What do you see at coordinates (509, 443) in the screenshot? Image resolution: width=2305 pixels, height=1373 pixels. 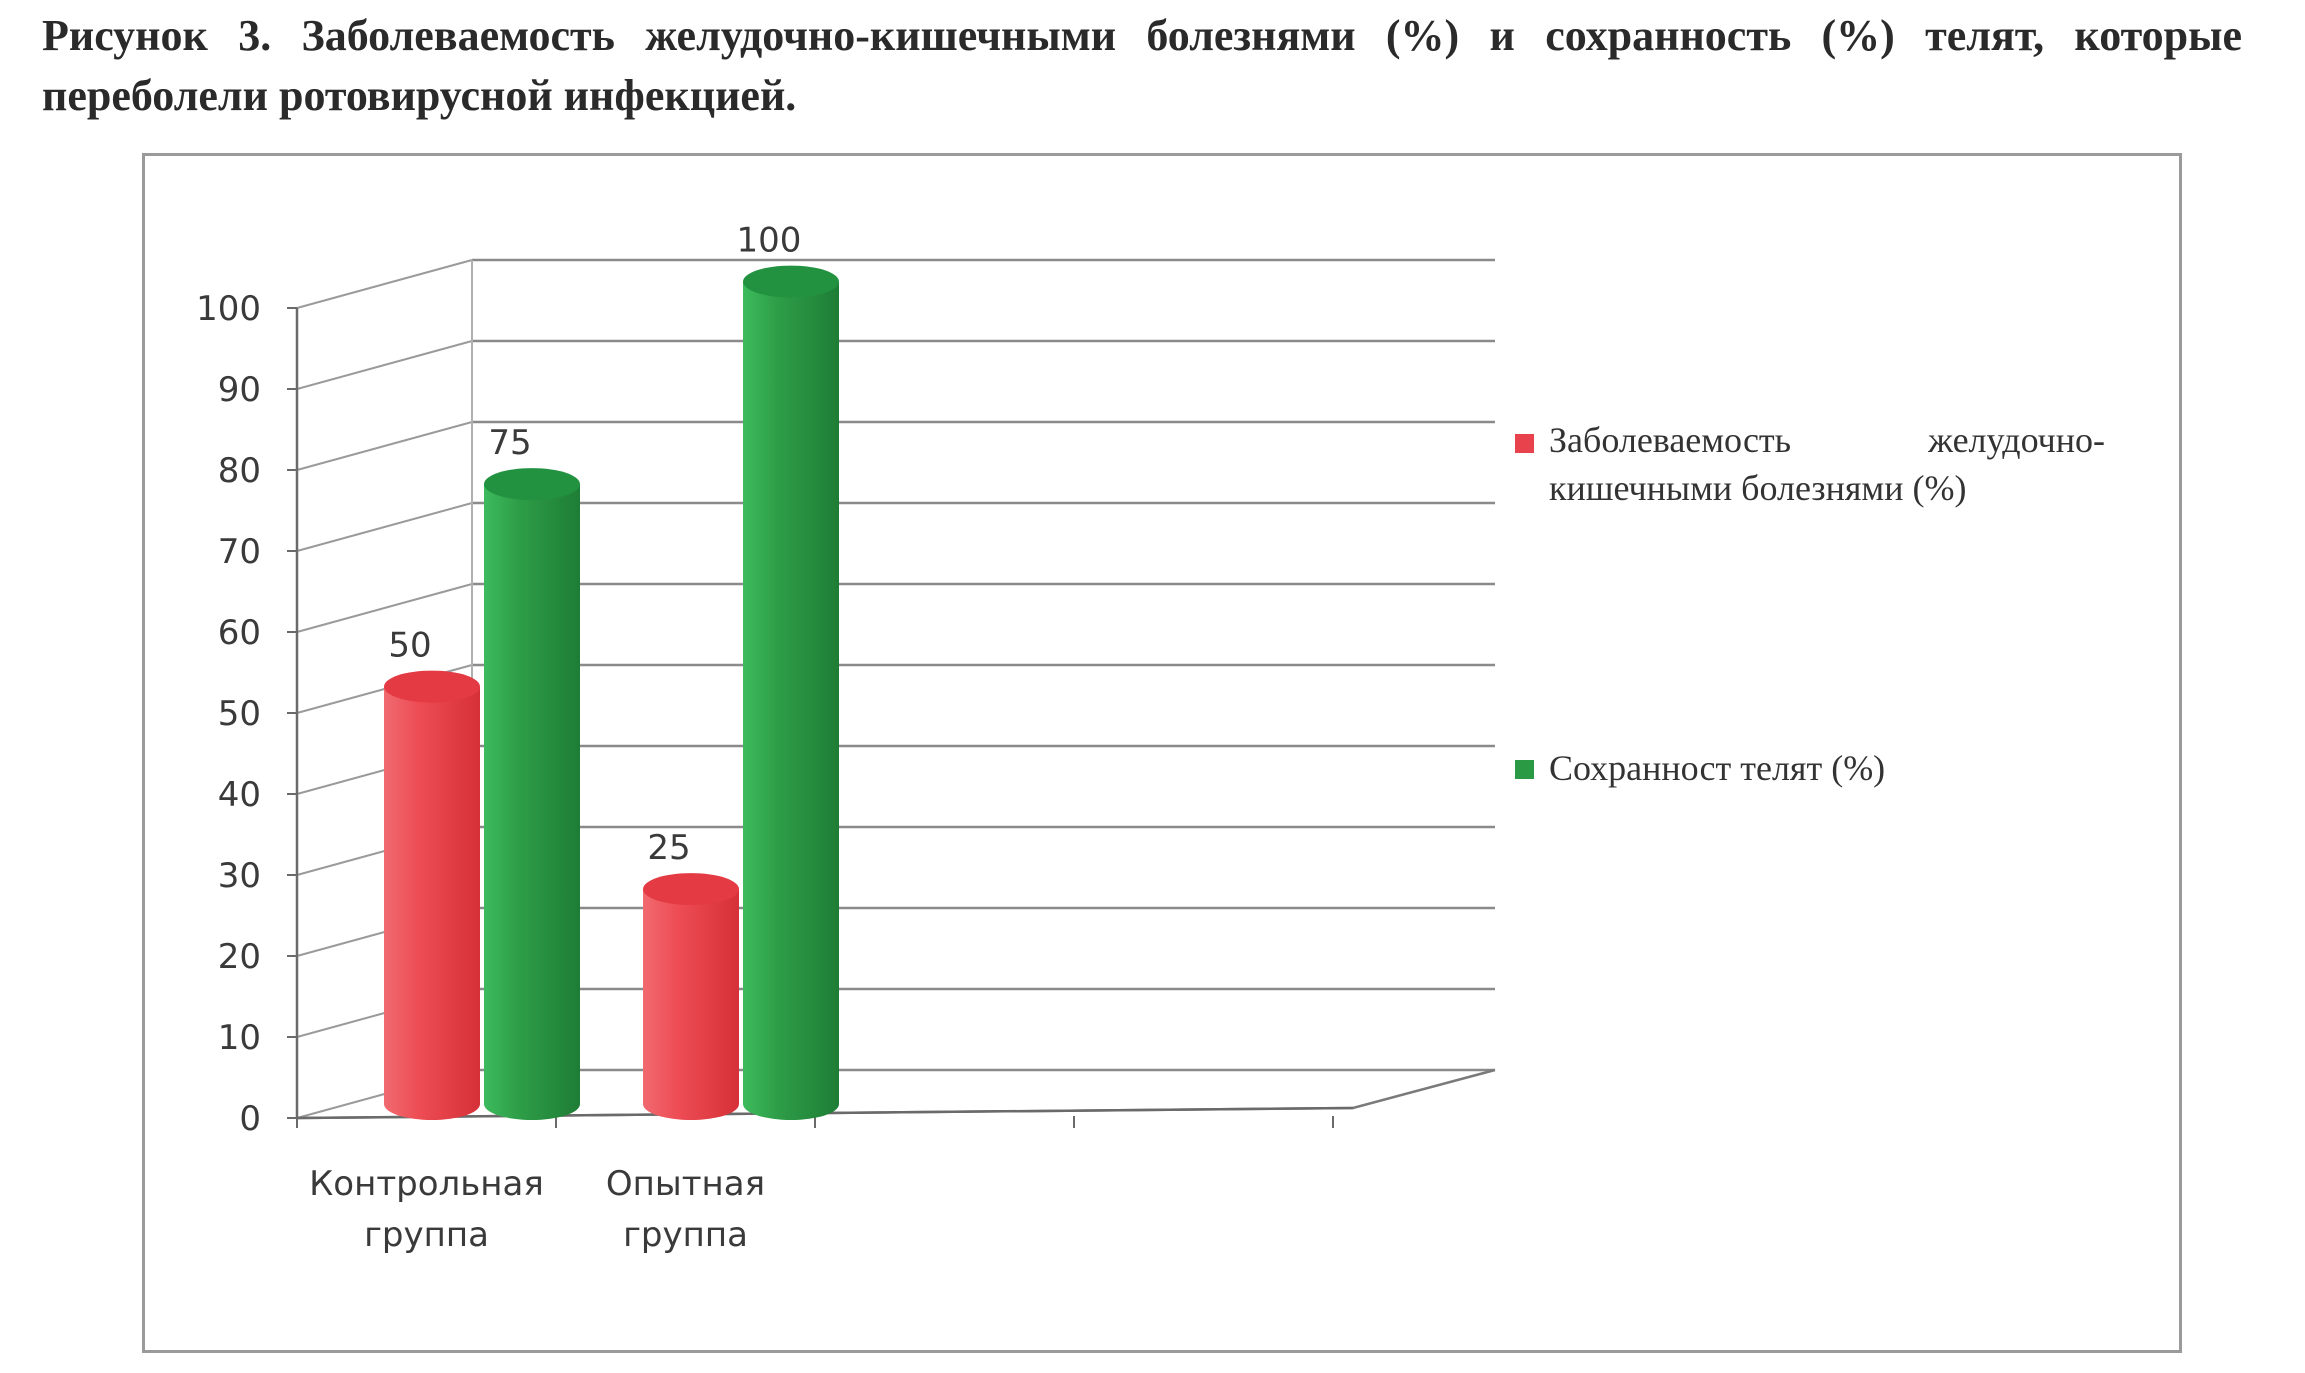 I see `data-label-1-0: 75` at bounding box center [509, 443].